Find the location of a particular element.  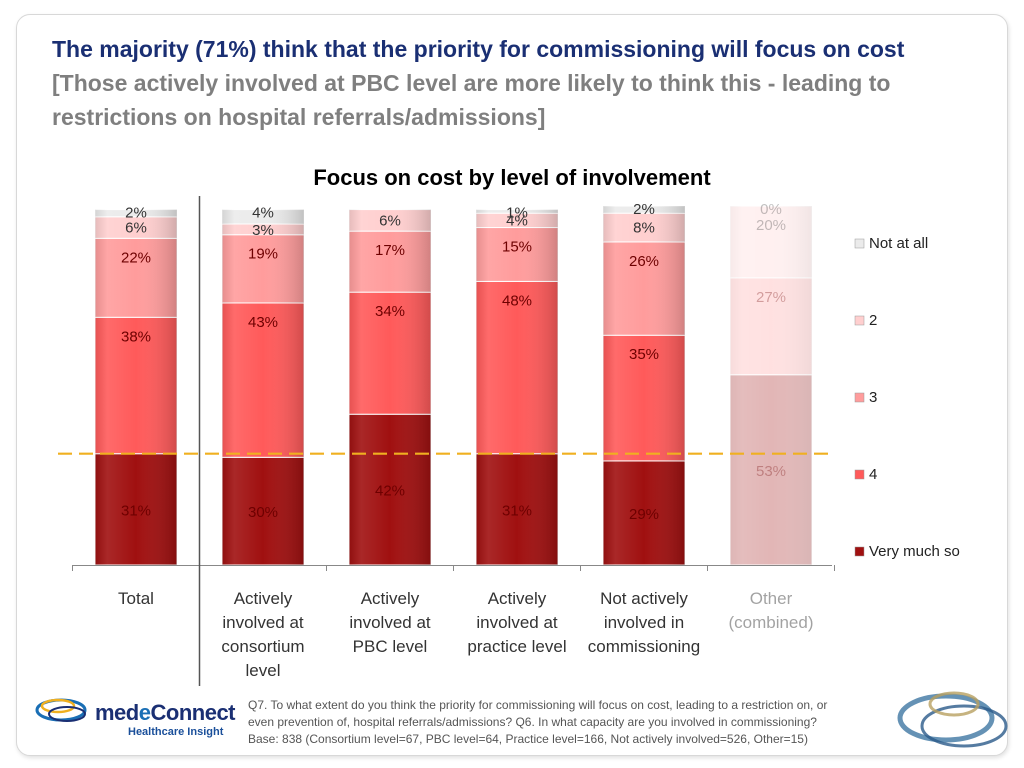

data-label: 26% is located at coordinates (644, 261).